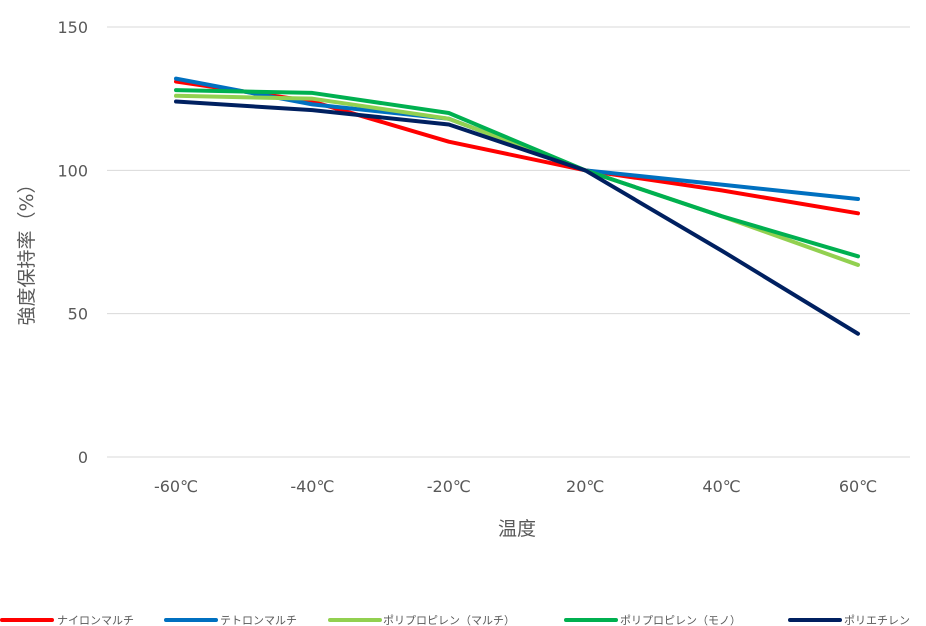  What do you see at coordinates (515, 486) in the screenshot?
I see `x-axis-ticks: -60℃ -40℃ -20℃ 20℃ 40℃ 60℃` at bounding box center [515, 486].